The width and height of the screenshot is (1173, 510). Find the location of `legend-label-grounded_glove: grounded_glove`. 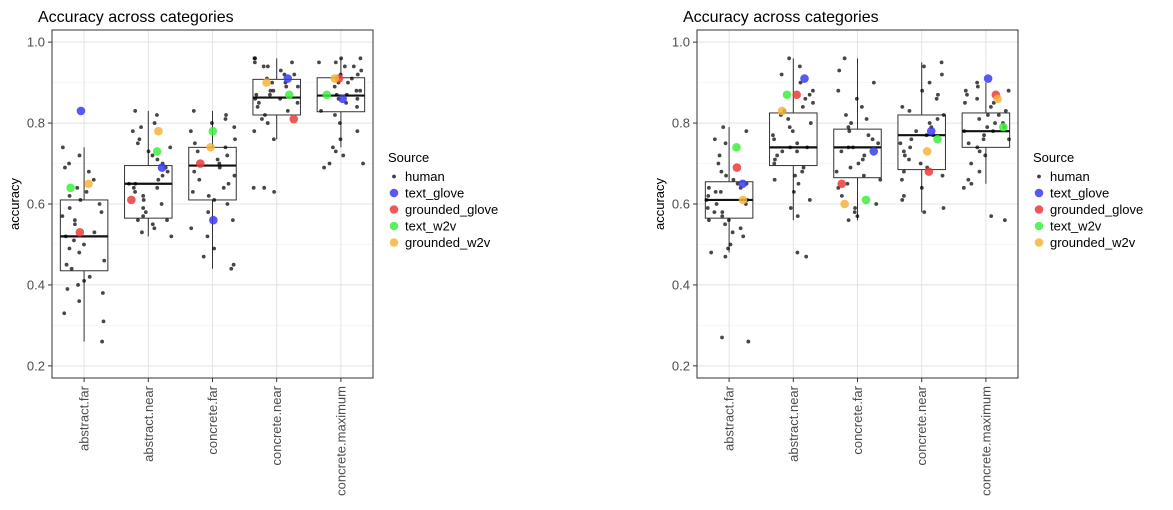

legend-label-grounded_glove: grounded_glove is located at coordinates (451, 209).